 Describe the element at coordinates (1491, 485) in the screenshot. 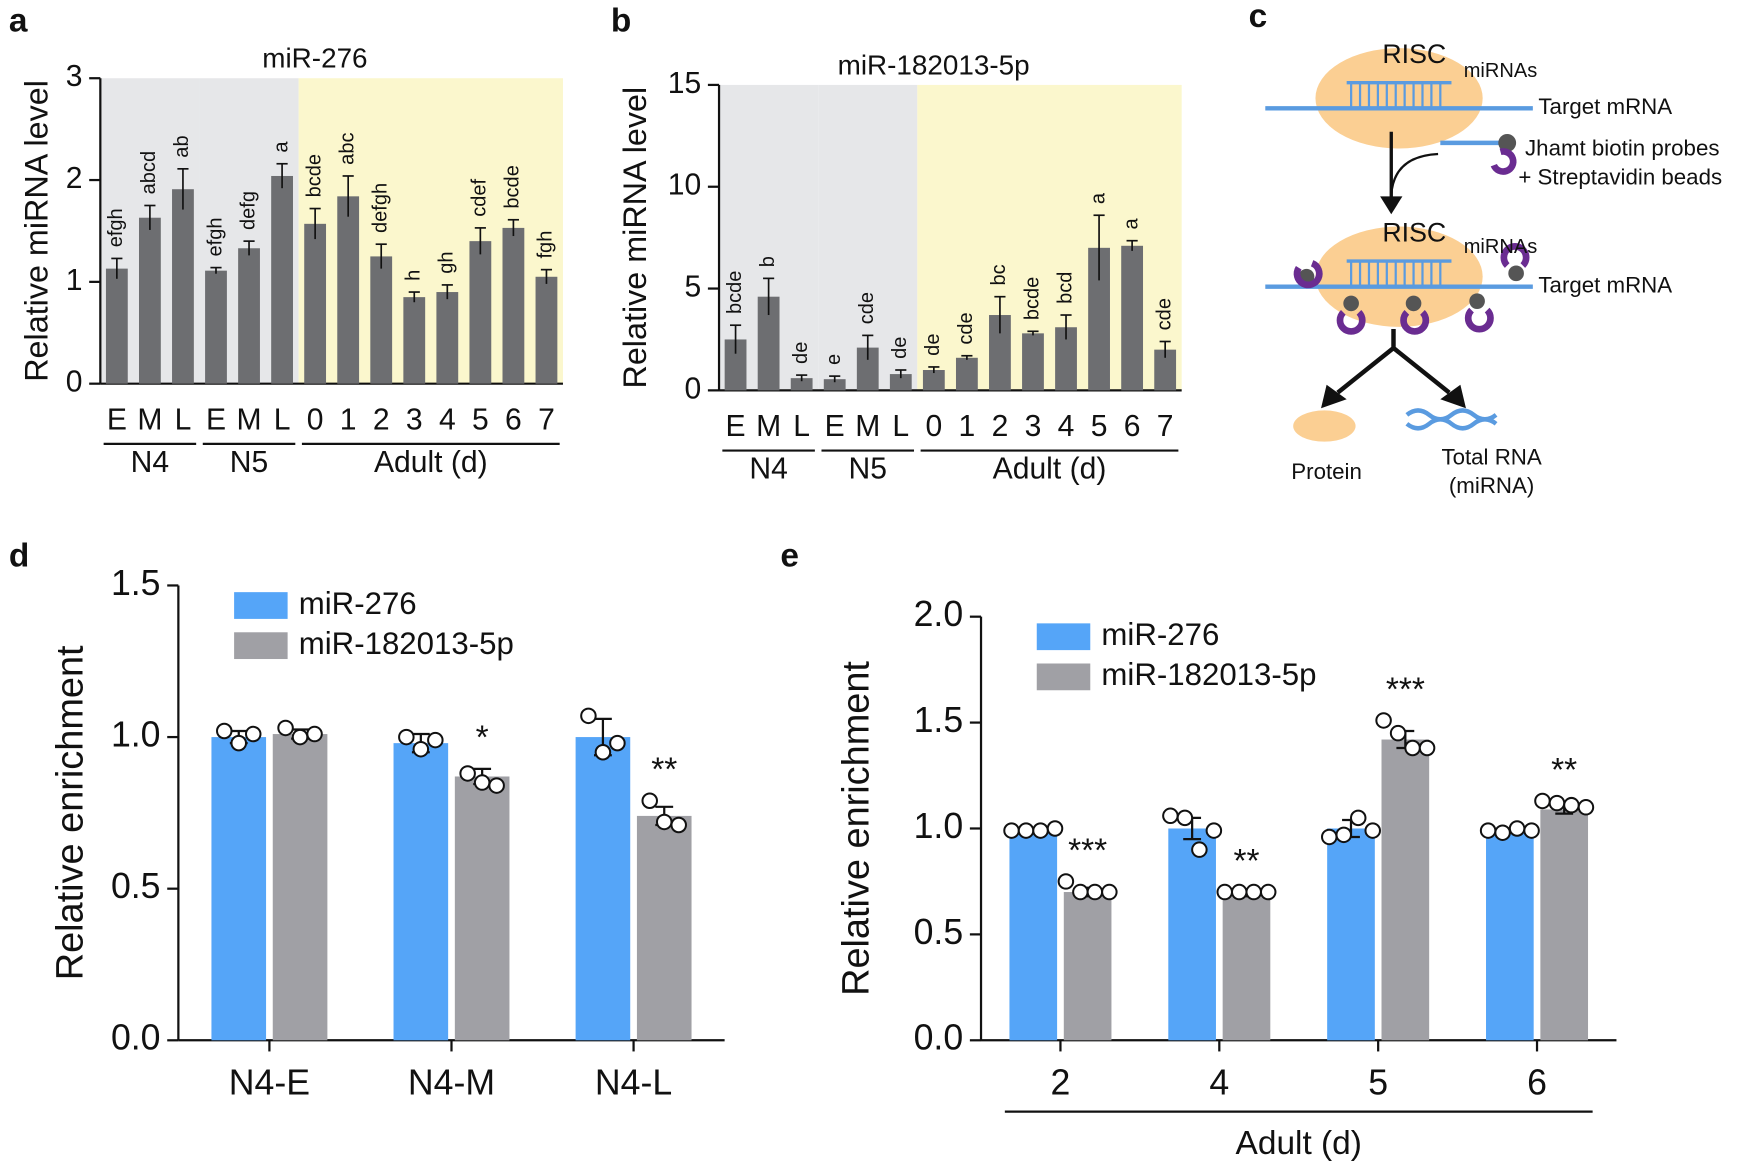

I see `diagram-label: (miRNA)` at that location.